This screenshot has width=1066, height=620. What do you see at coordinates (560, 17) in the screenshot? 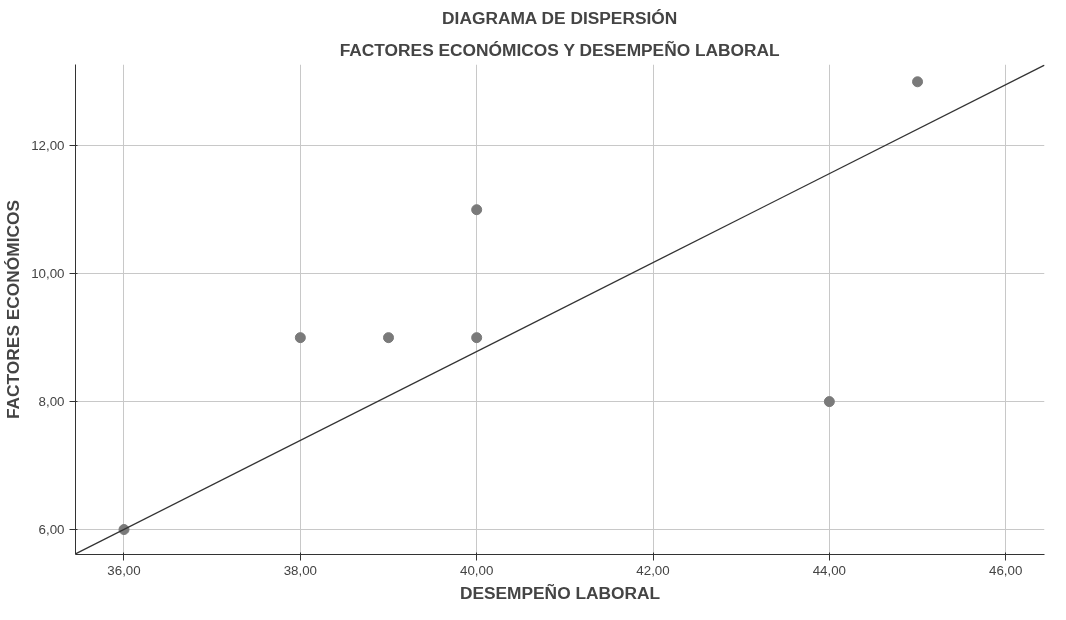
I see `chart-title: DIAGRAMA DE DISPERSIÓN` at bounding box center [560, 17].